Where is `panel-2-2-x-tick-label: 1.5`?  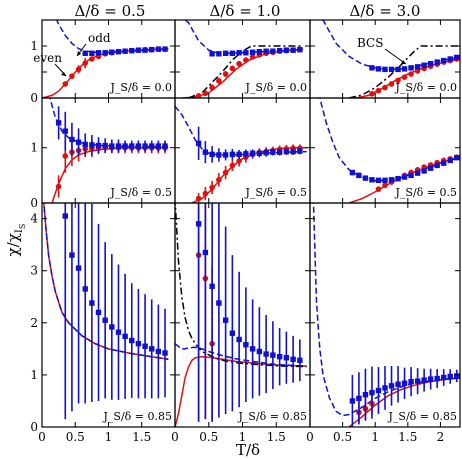 panel-2-2-x-tick-label: 1.5 is located at coordinates (407, 437).